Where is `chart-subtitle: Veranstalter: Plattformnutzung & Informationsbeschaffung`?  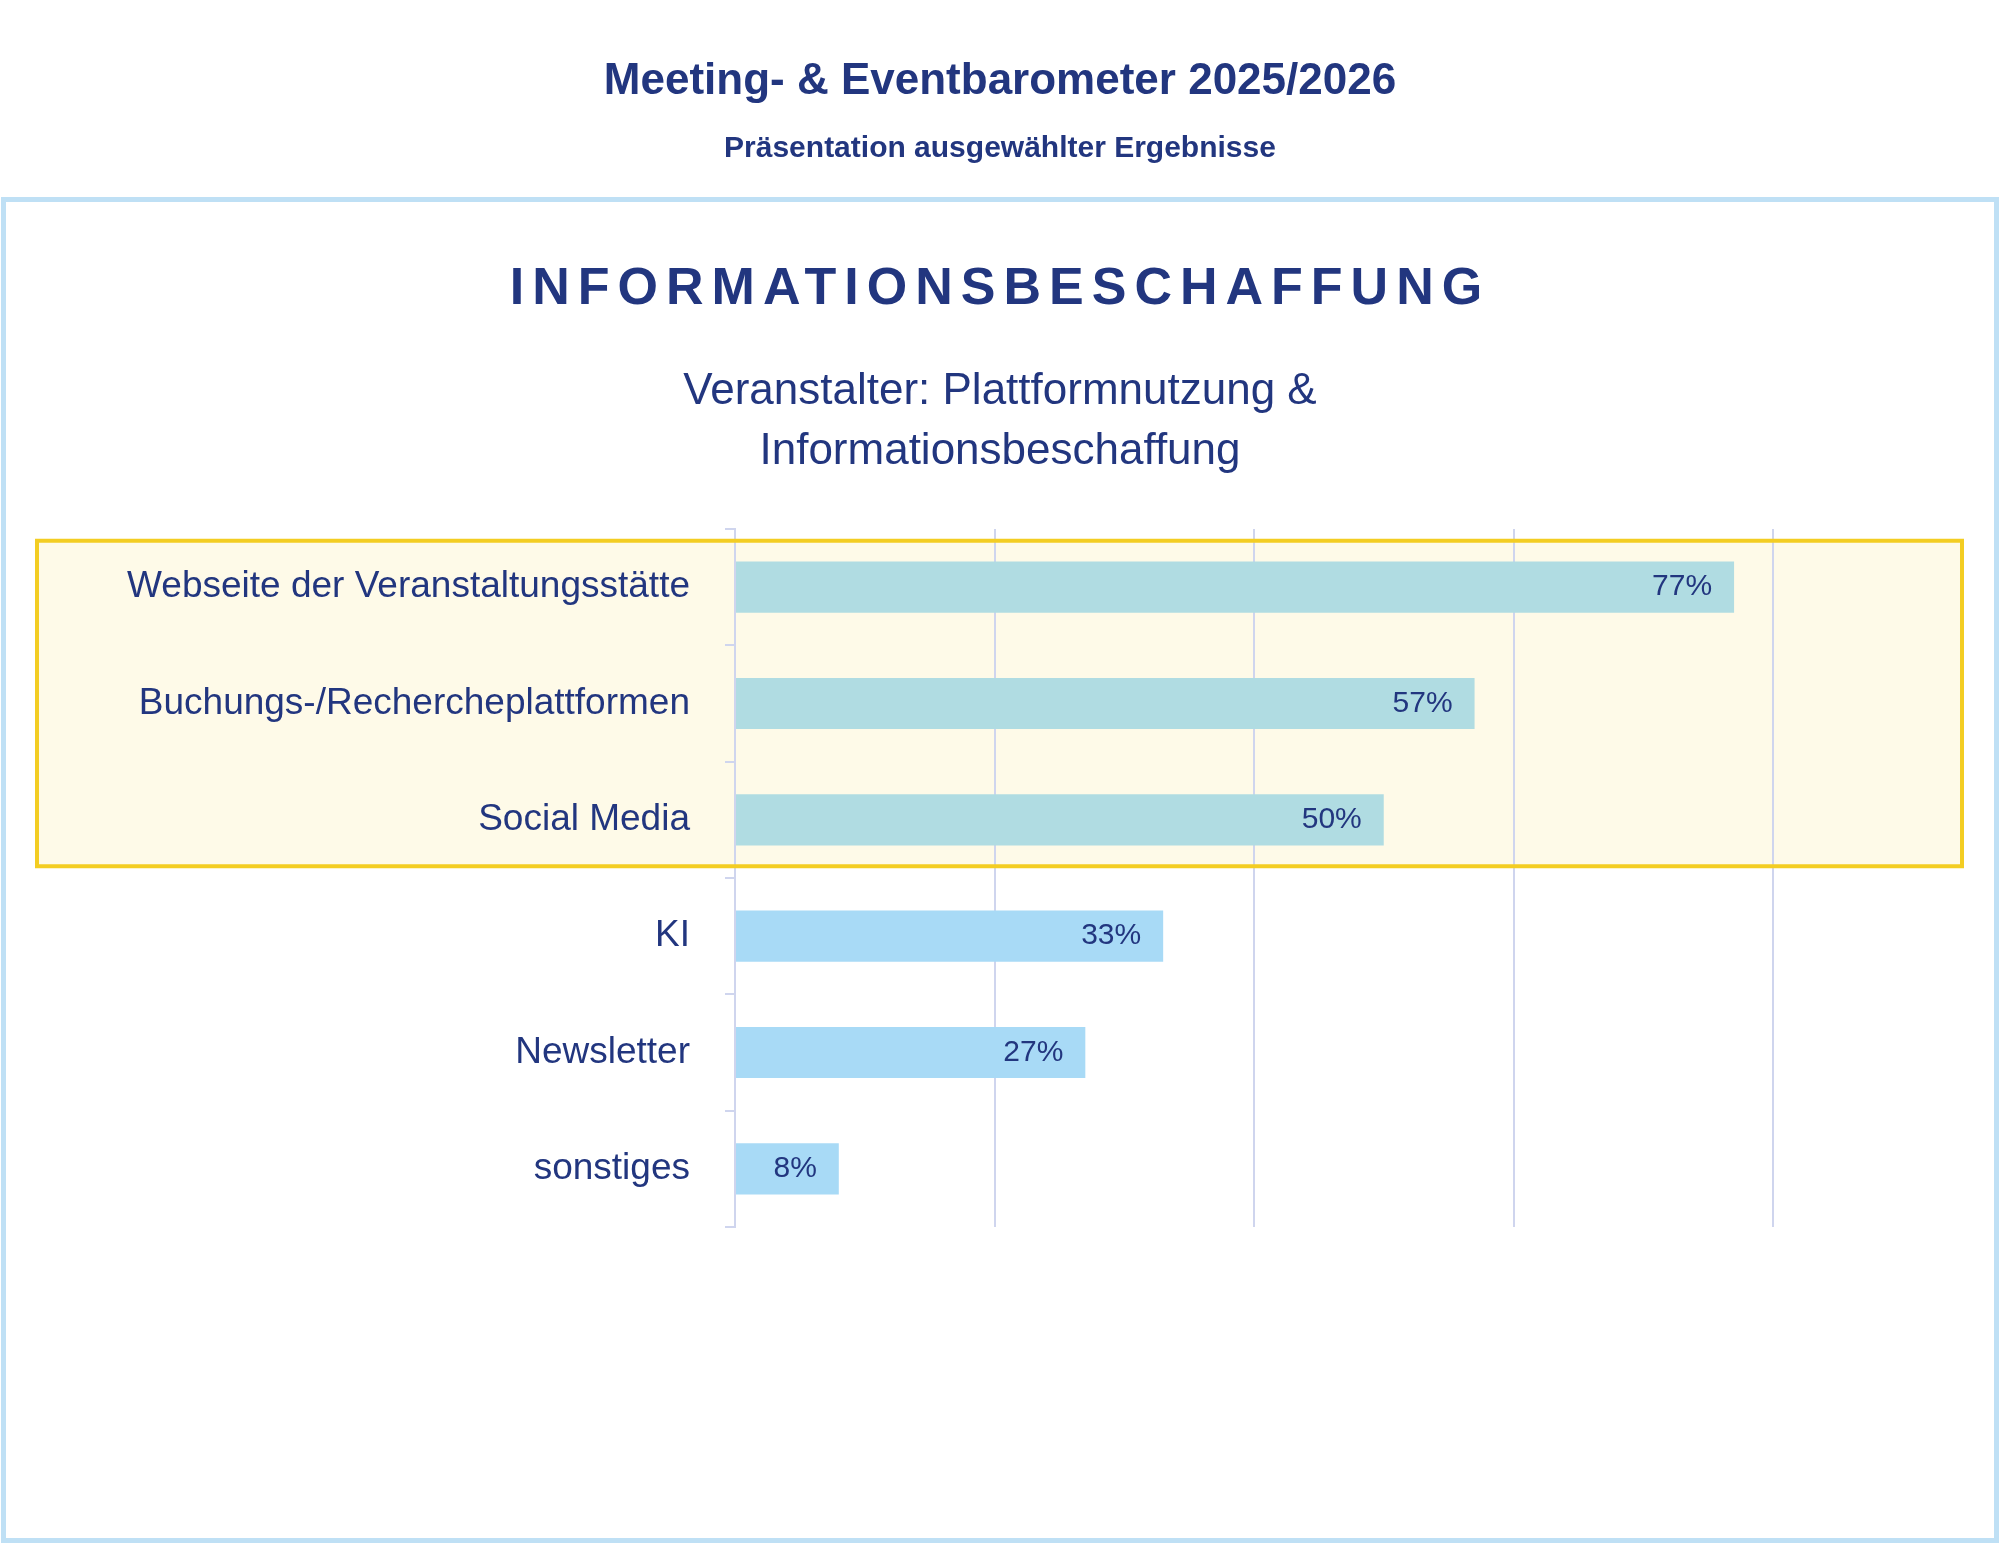
chart-subtitle: Veranstalter: Plattformnutzung & Informationsbeschaffung is located at coordinates (1000, 419).